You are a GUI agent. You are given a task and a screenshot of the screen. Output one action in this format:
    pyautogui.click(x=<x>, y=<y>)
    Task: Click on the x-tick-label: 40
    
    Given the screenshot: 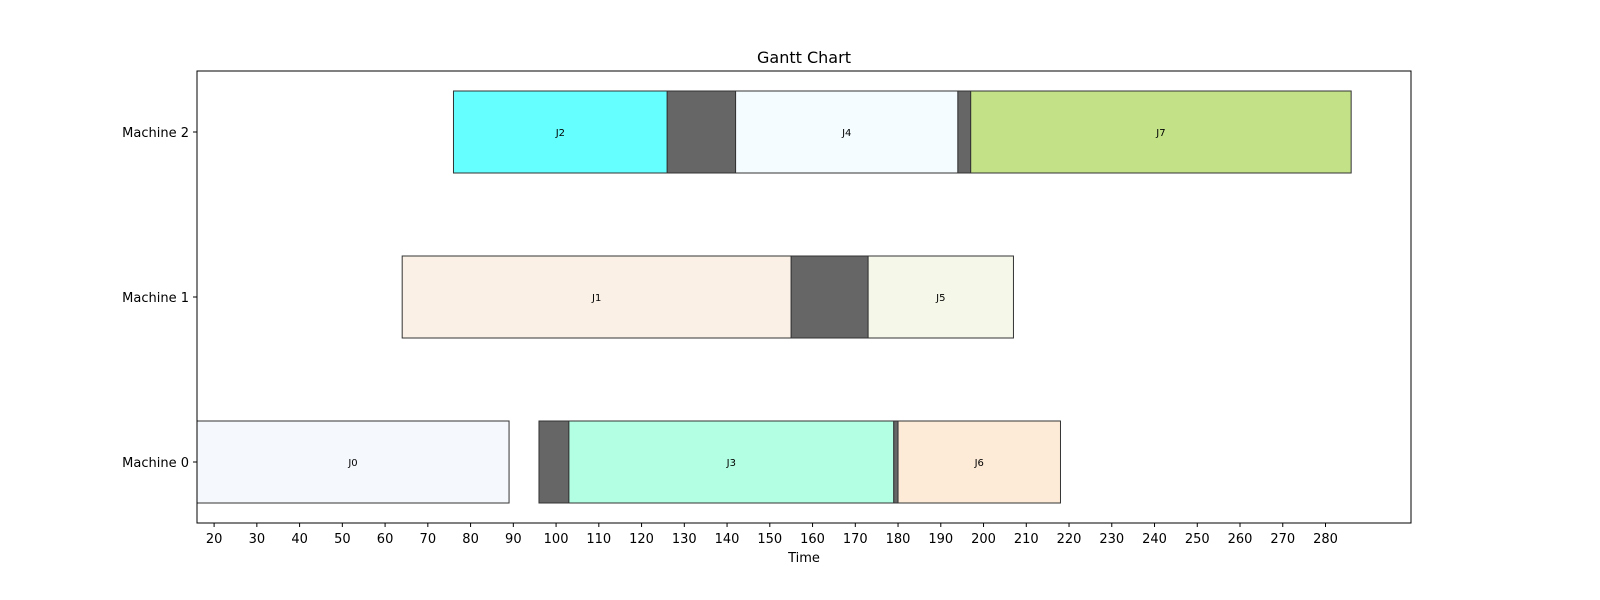 What is the action you would take?
    pyautogui.click(x=299, y=539)
    